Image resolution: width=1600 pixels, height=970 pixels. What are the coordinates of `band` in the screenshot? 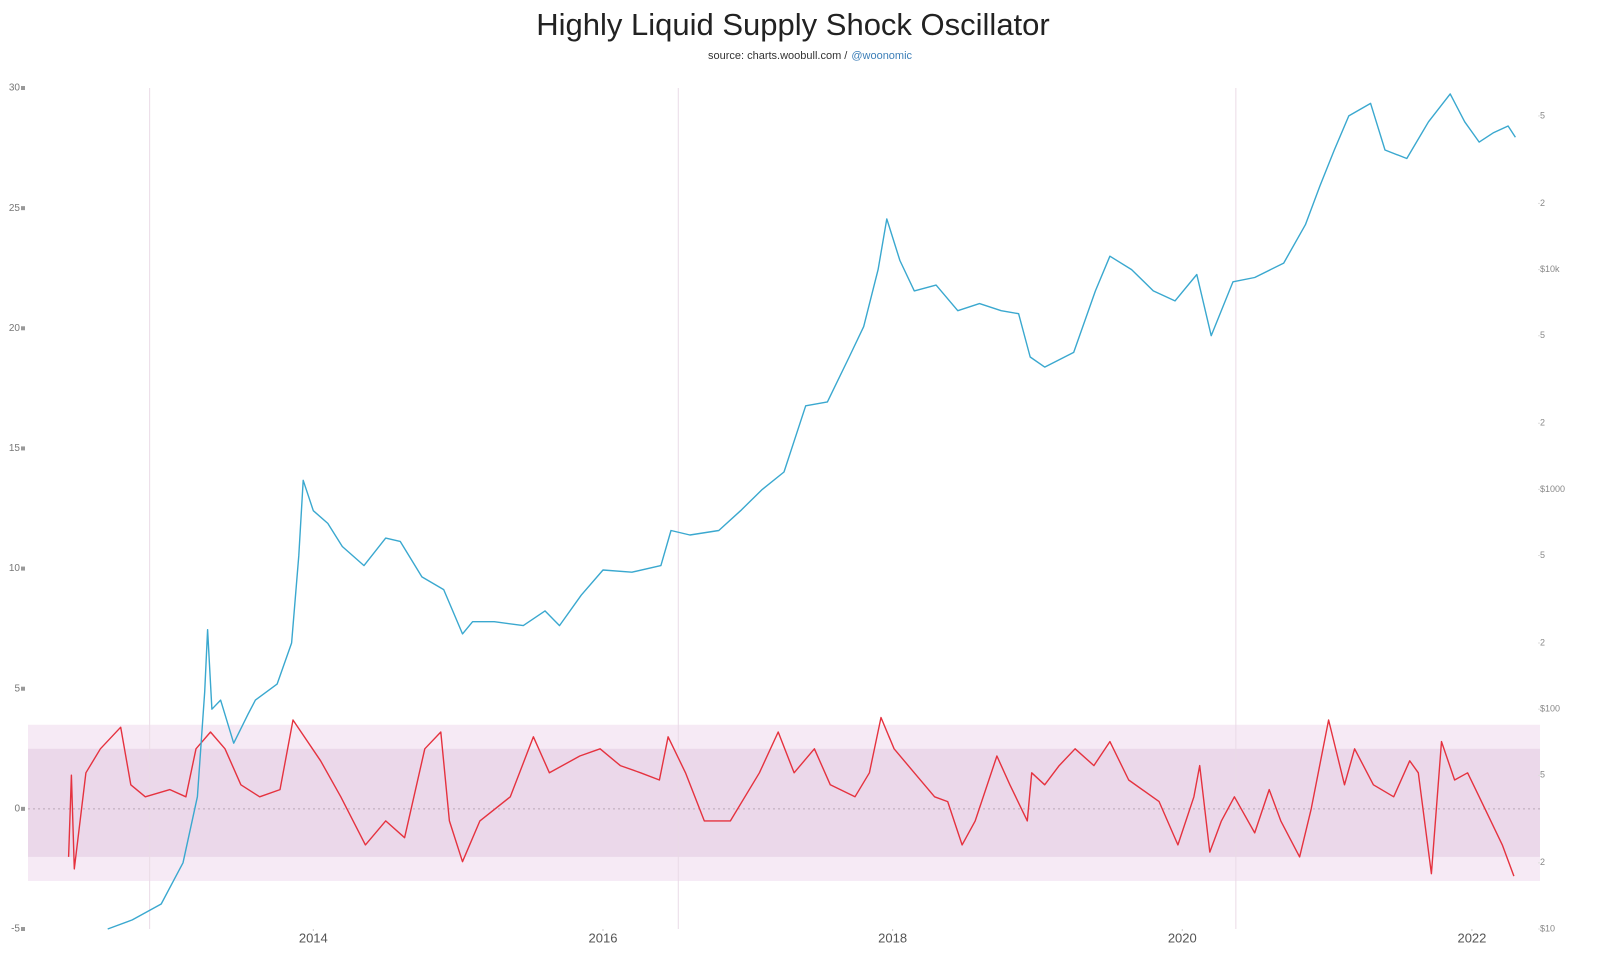 It's located at (784, 802).